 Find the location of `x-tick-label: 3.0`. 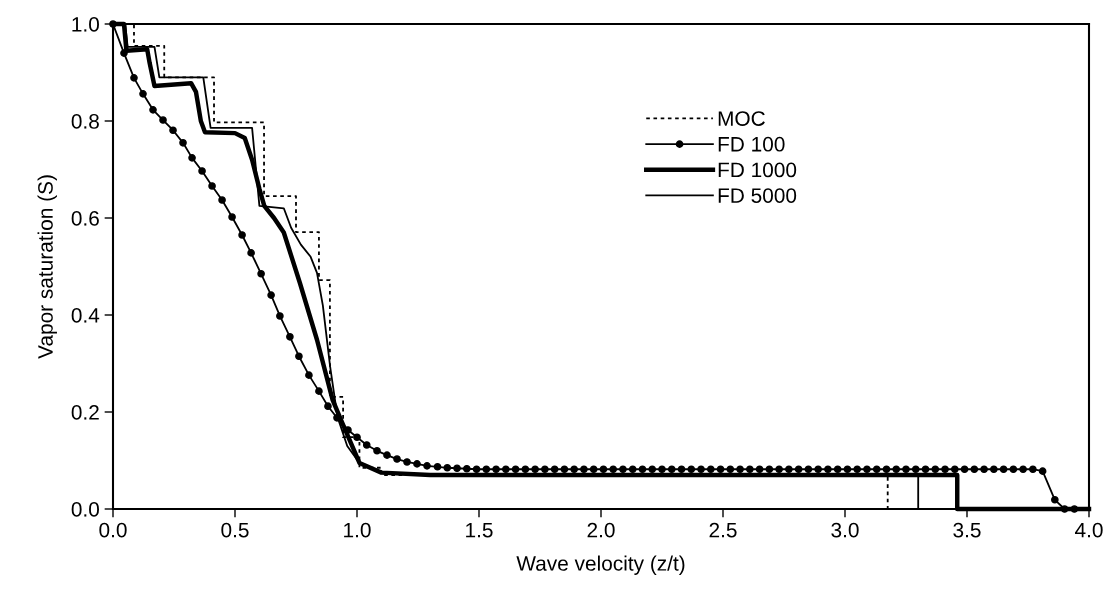

x-tick-label: 3.0 is located at coordinates (845, 530).